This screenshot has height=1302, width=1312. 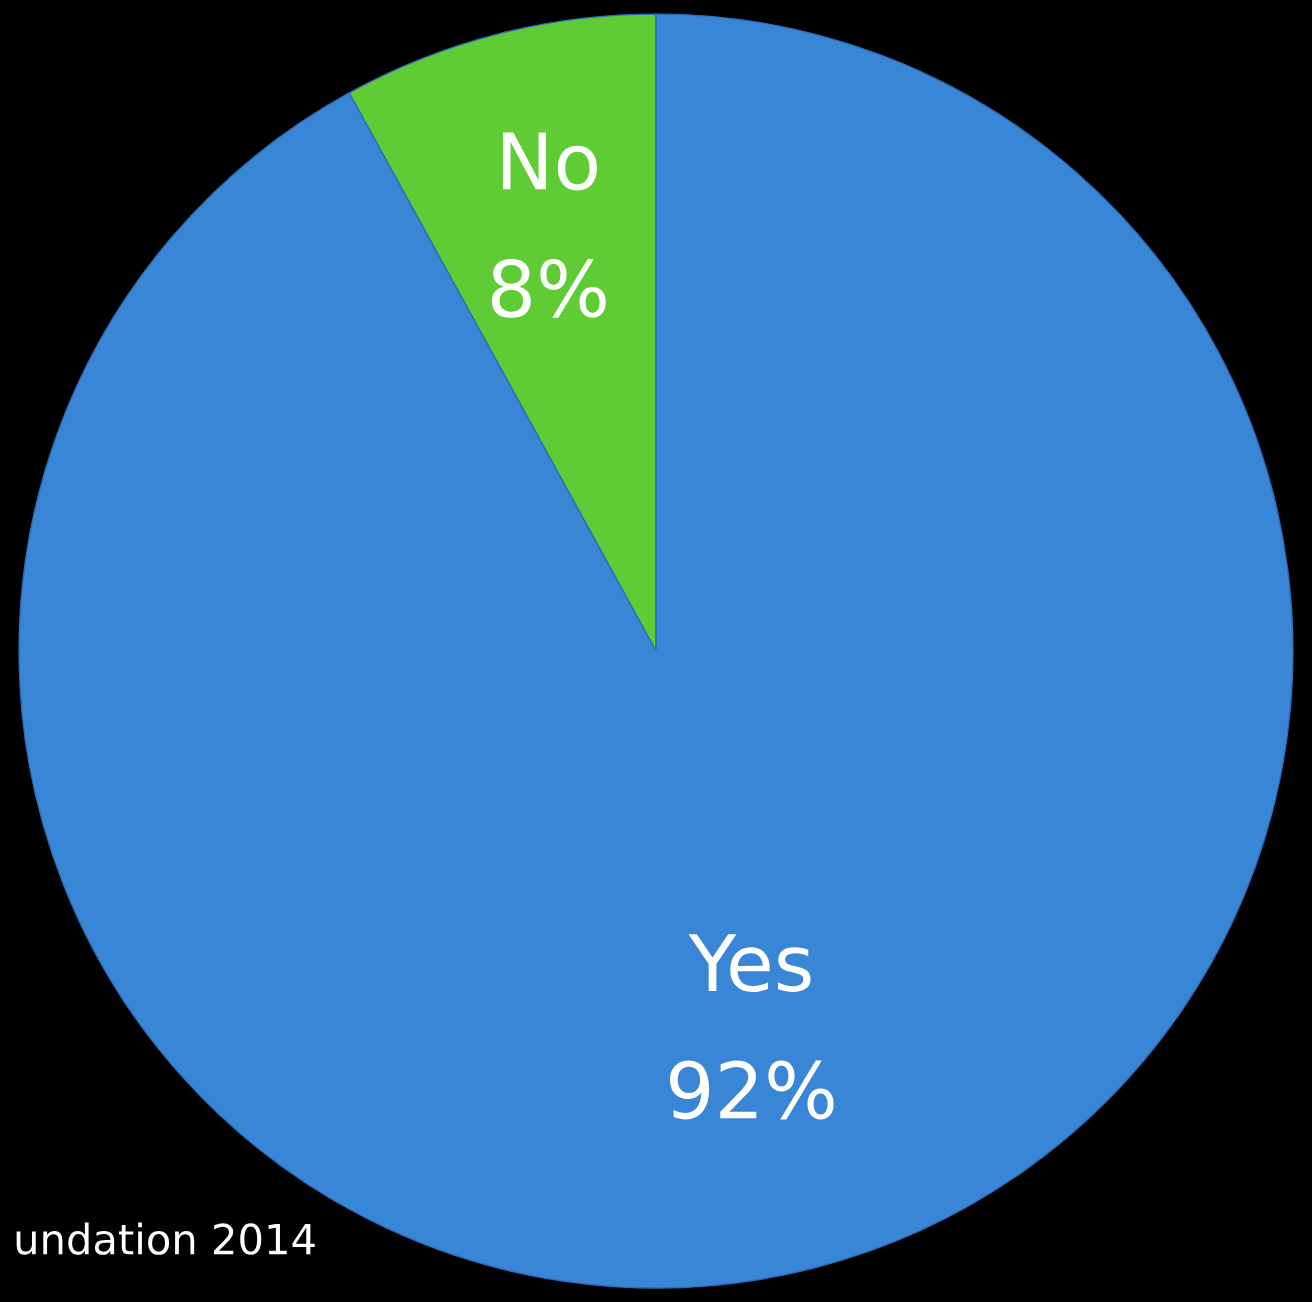 What do you see at coordinates (751, 1090) in the screenshot?
I see `data-label: 92%` at bounding box center [751, 1090].